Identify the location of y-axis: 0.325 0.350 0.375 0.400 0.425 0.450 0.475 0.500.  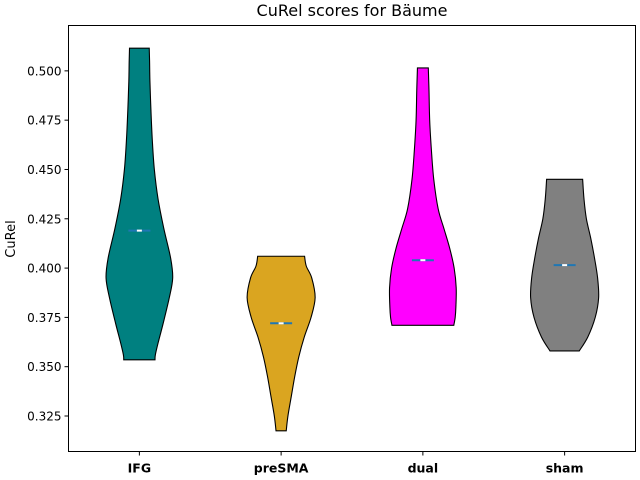
(48, 244).